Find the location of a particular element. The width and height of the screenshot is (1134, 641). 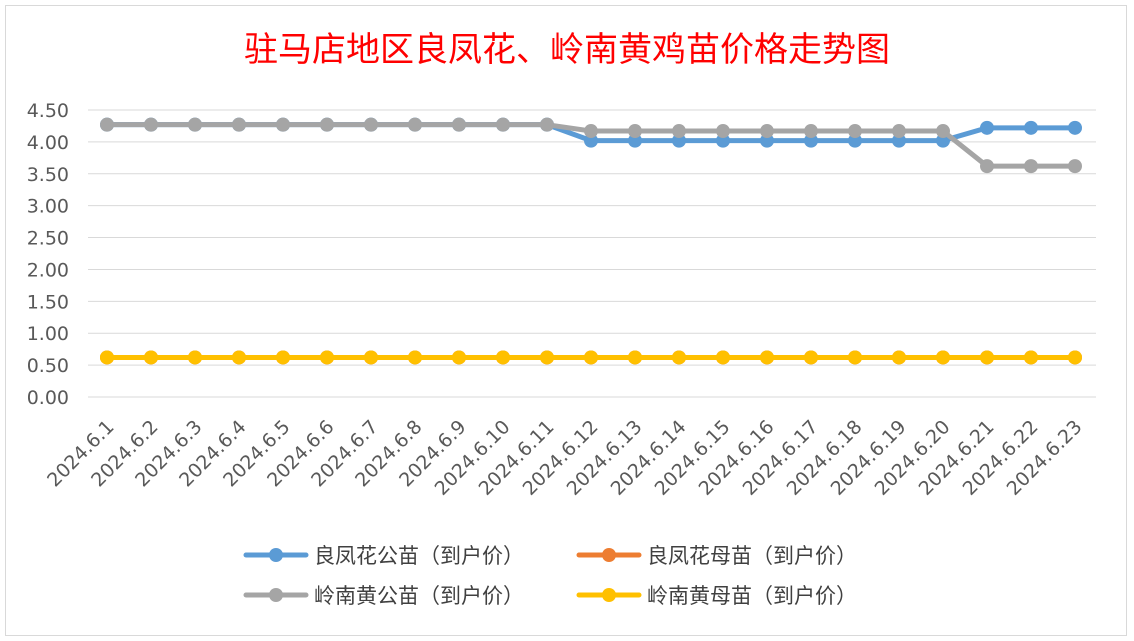

legend-item: 岭南黄母苗（到户价） is located at coordinates (716, 596).